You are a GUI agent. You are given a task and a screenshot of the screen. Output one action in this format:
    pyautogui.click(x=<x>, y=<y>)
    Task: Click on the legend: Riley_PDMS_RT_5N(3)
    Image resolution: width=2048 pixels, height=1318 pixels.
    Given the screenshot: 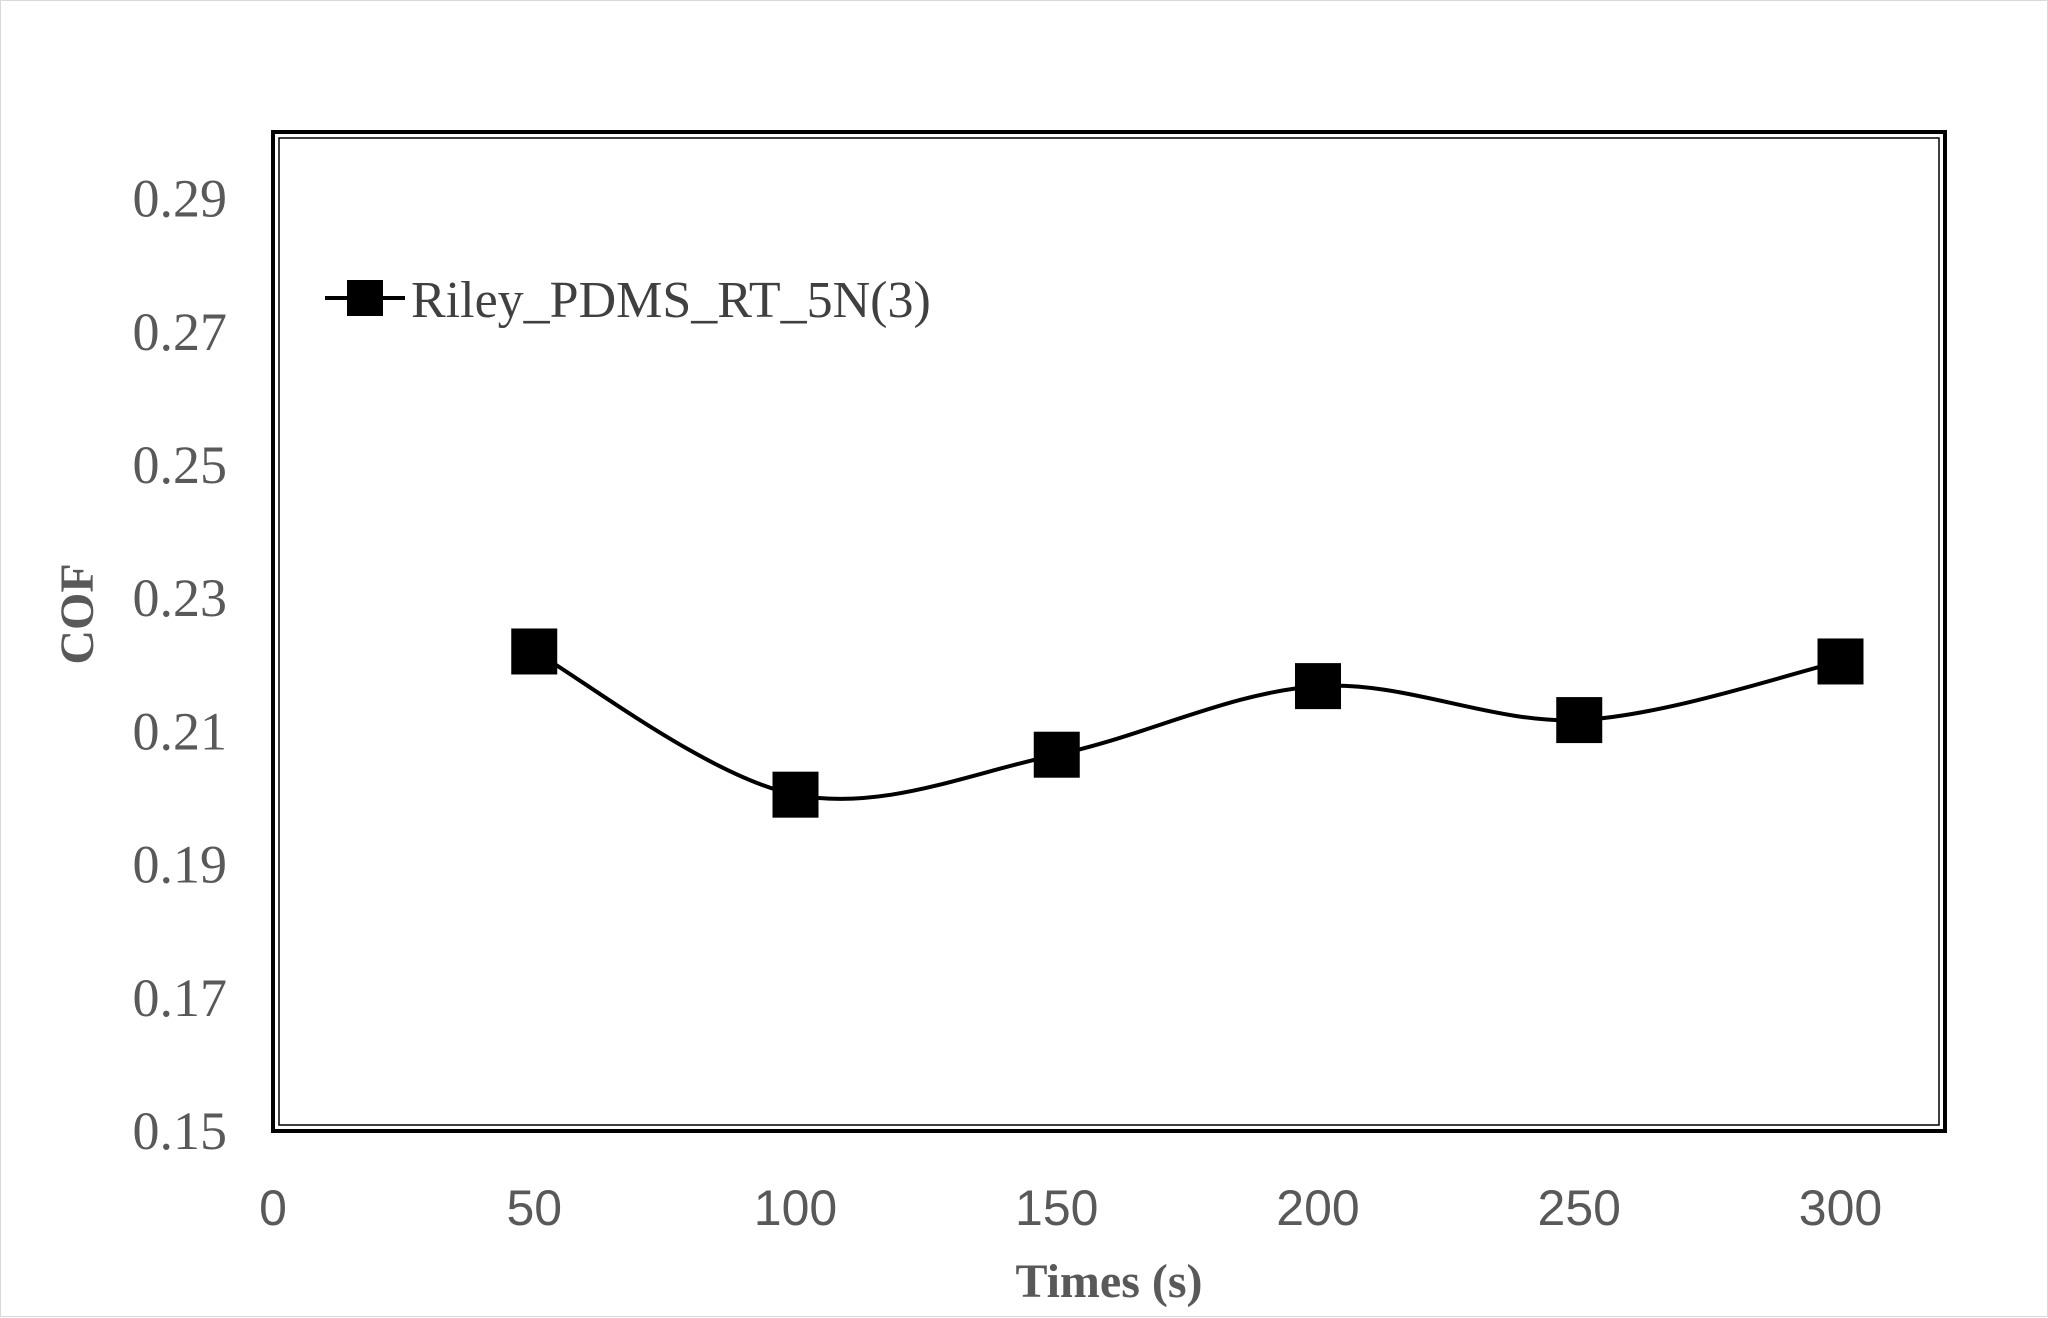 What is the action you would take?
    pyautogui.click(x=628, y=300)
    